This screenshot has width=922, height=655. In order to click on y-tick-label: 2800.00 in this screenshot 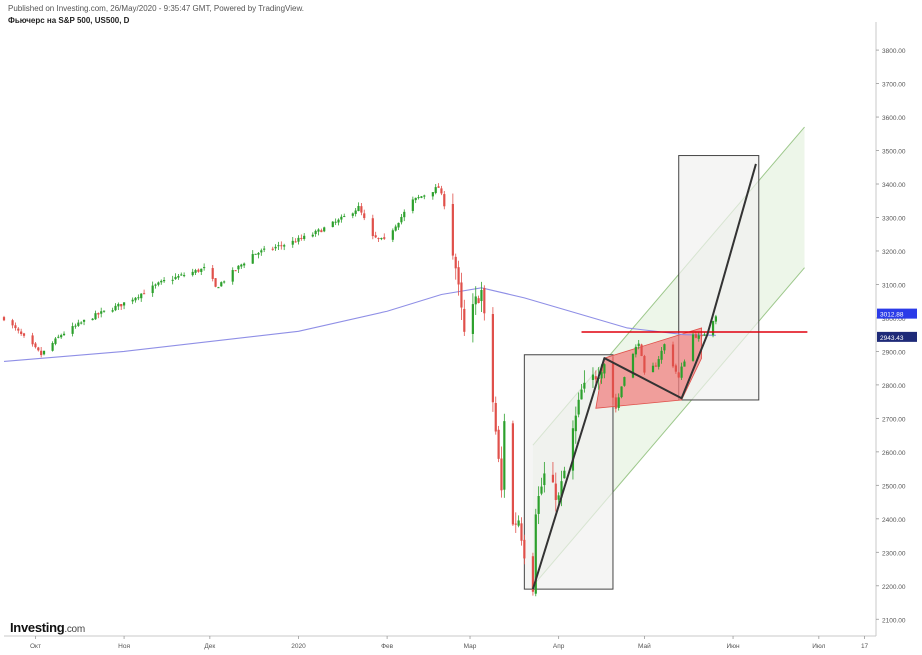, I will do `click(894, 386)`.